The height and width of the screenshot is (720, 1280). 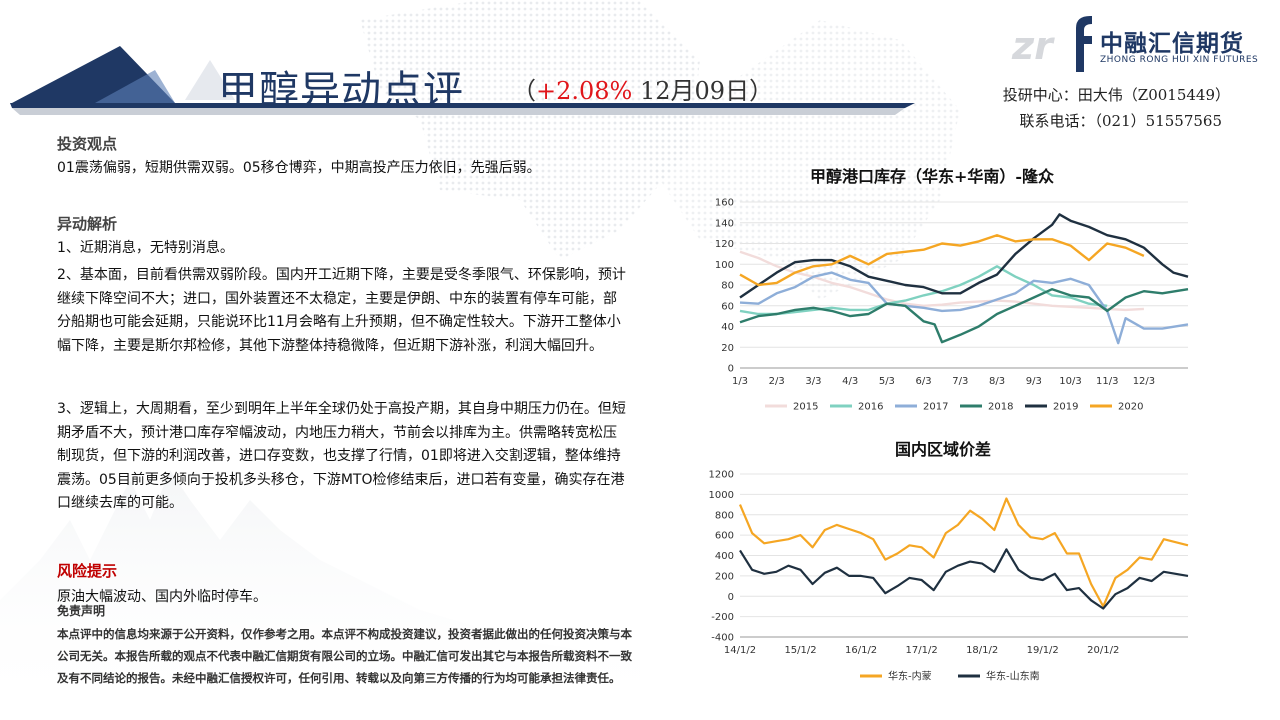 What do you see at coordinates (1130, 407) in the screenshot?
I see `legend-label: 2020` at bounding box center [1130, 407].